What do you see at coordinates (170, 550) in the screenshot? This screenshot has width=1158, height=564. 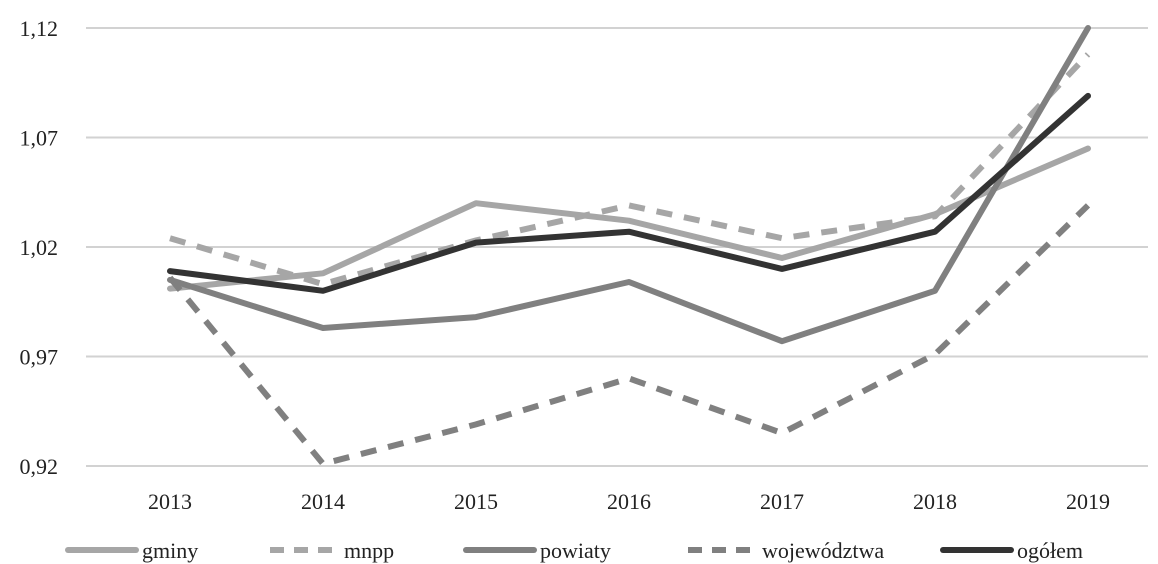 I see `legend-label: gminy` at bounding box center [170, 550].